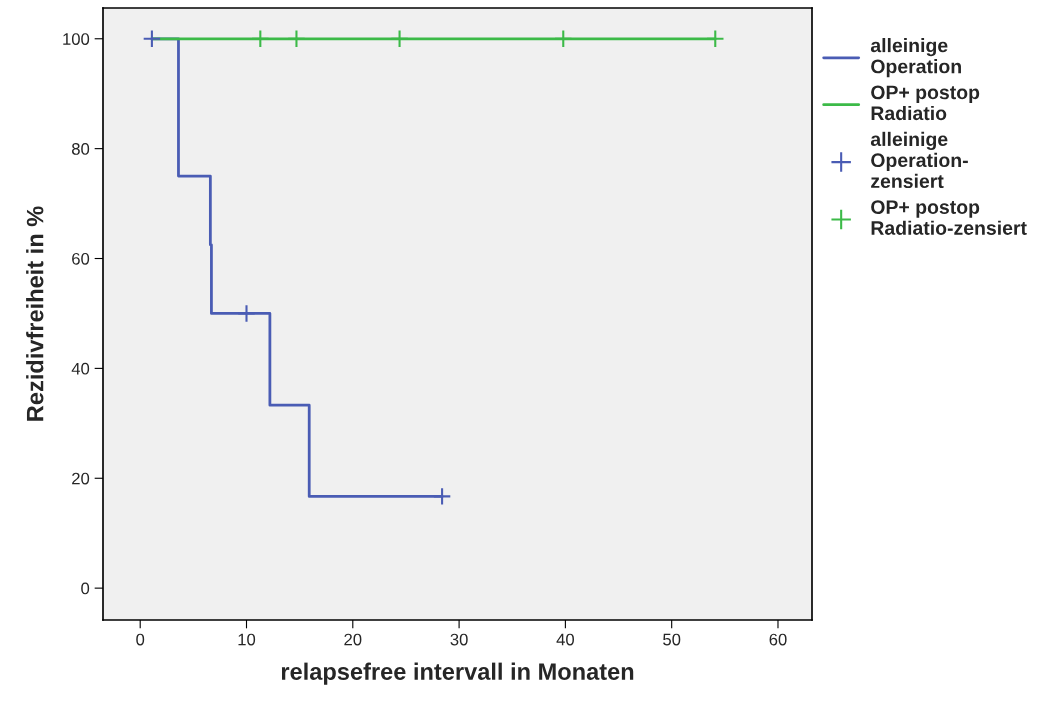 The image size is (1058, 708). Describe the element at coordinates (81, 478) in the screenshot. I see `y-tick-label: 20` at that location.